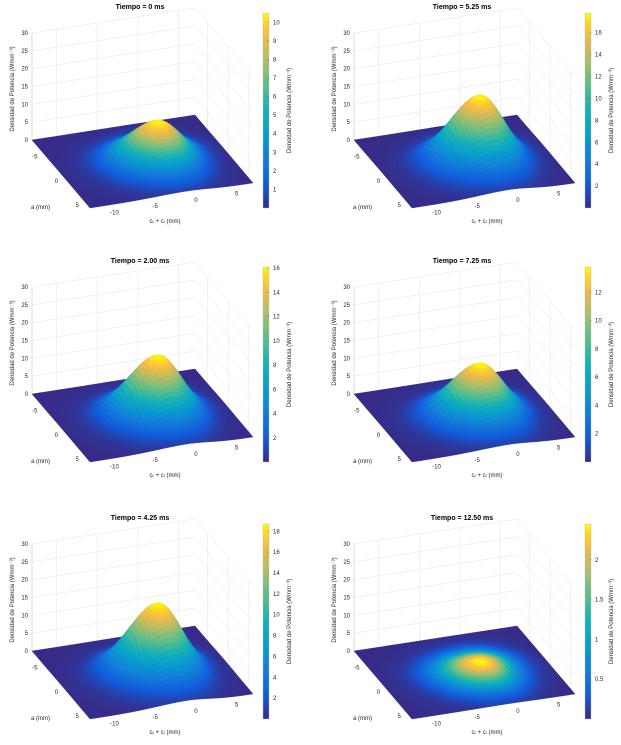 Image resolution: width=621 pixels, height=745 pixels. Describe the element at coordinates (598, 34) in the screenshot. I see `colorbar-tick-label: 16` at that location.